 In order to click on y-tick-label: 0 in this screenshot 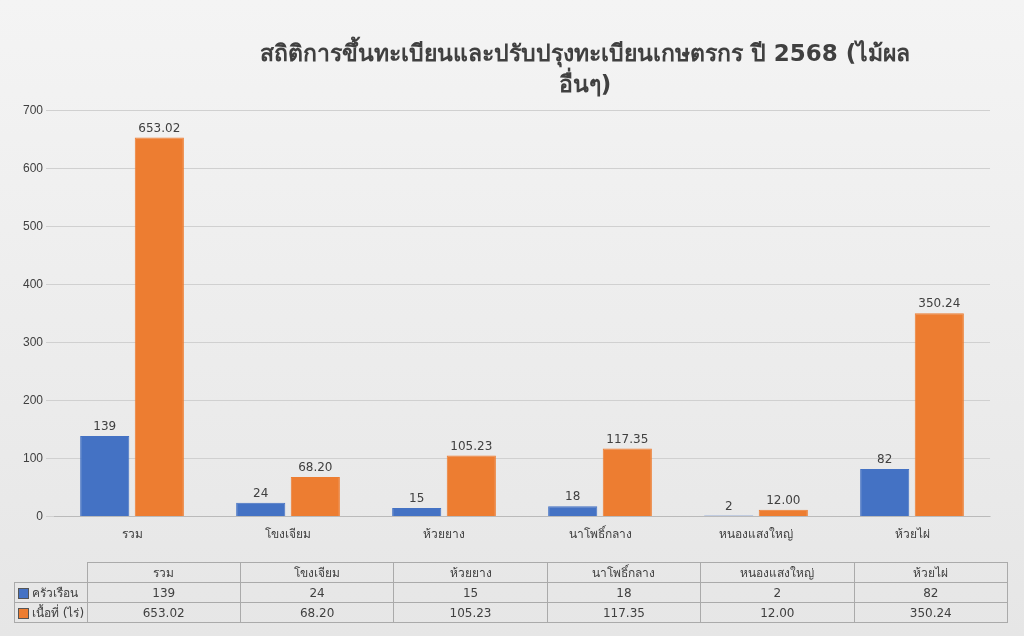, I will do `click(40, 515)`.